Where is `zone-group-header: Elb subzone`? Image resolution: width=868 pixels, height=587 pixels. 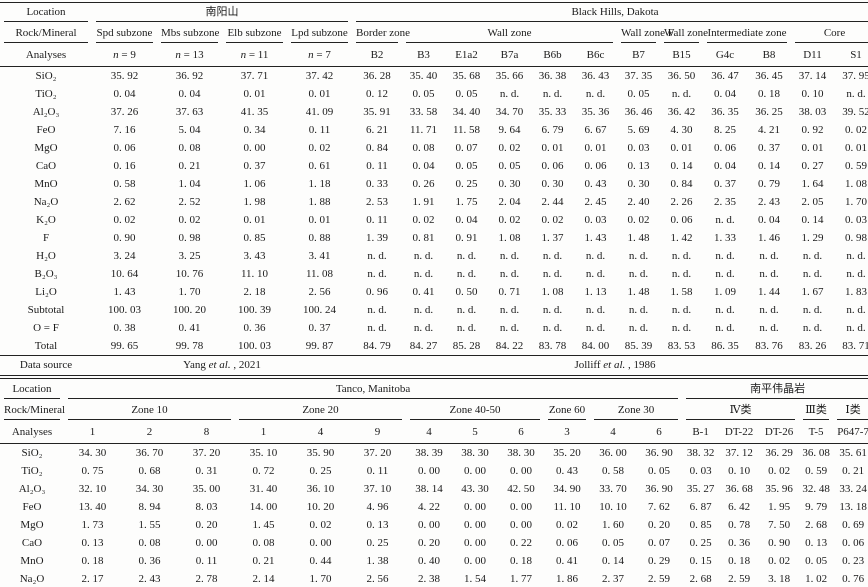 zone-group-header: Elb subzone is located at coordinates (254, 34).